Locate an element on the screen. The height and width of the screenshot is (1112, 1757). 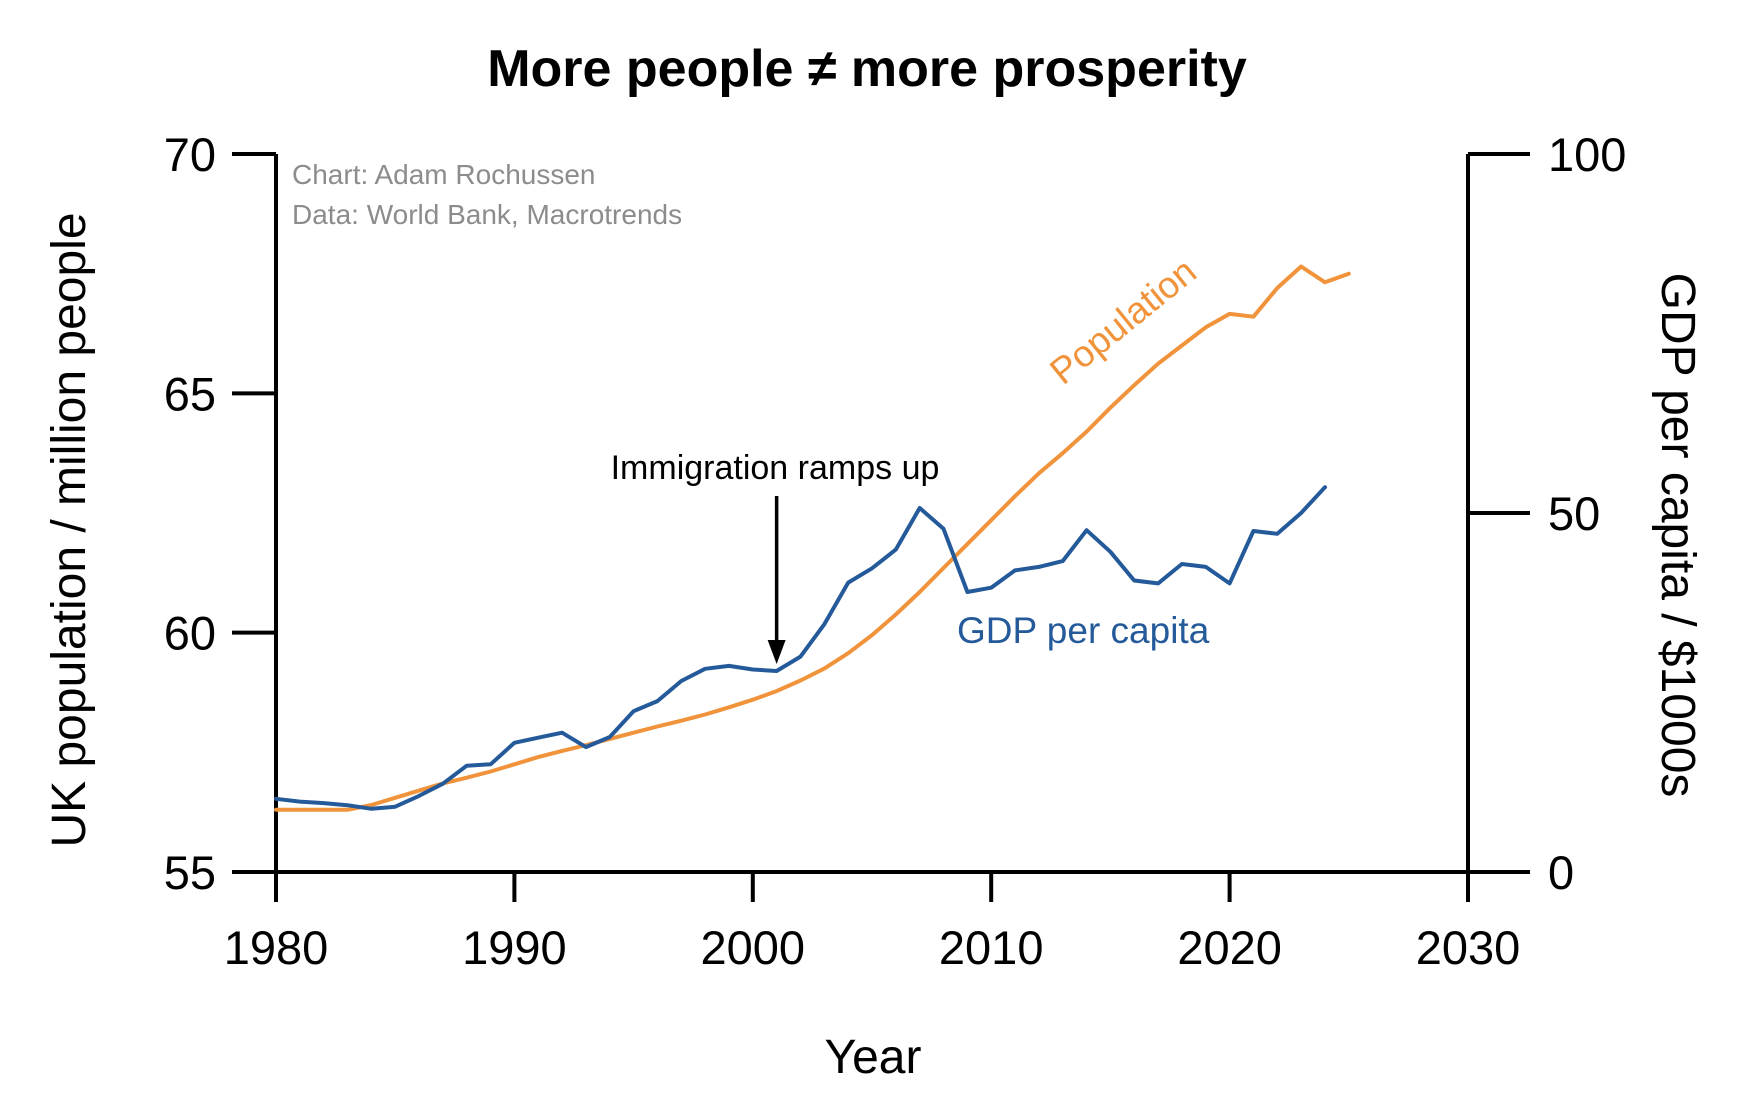
y-tick-label: 65 is located at coordinates (190, 393).